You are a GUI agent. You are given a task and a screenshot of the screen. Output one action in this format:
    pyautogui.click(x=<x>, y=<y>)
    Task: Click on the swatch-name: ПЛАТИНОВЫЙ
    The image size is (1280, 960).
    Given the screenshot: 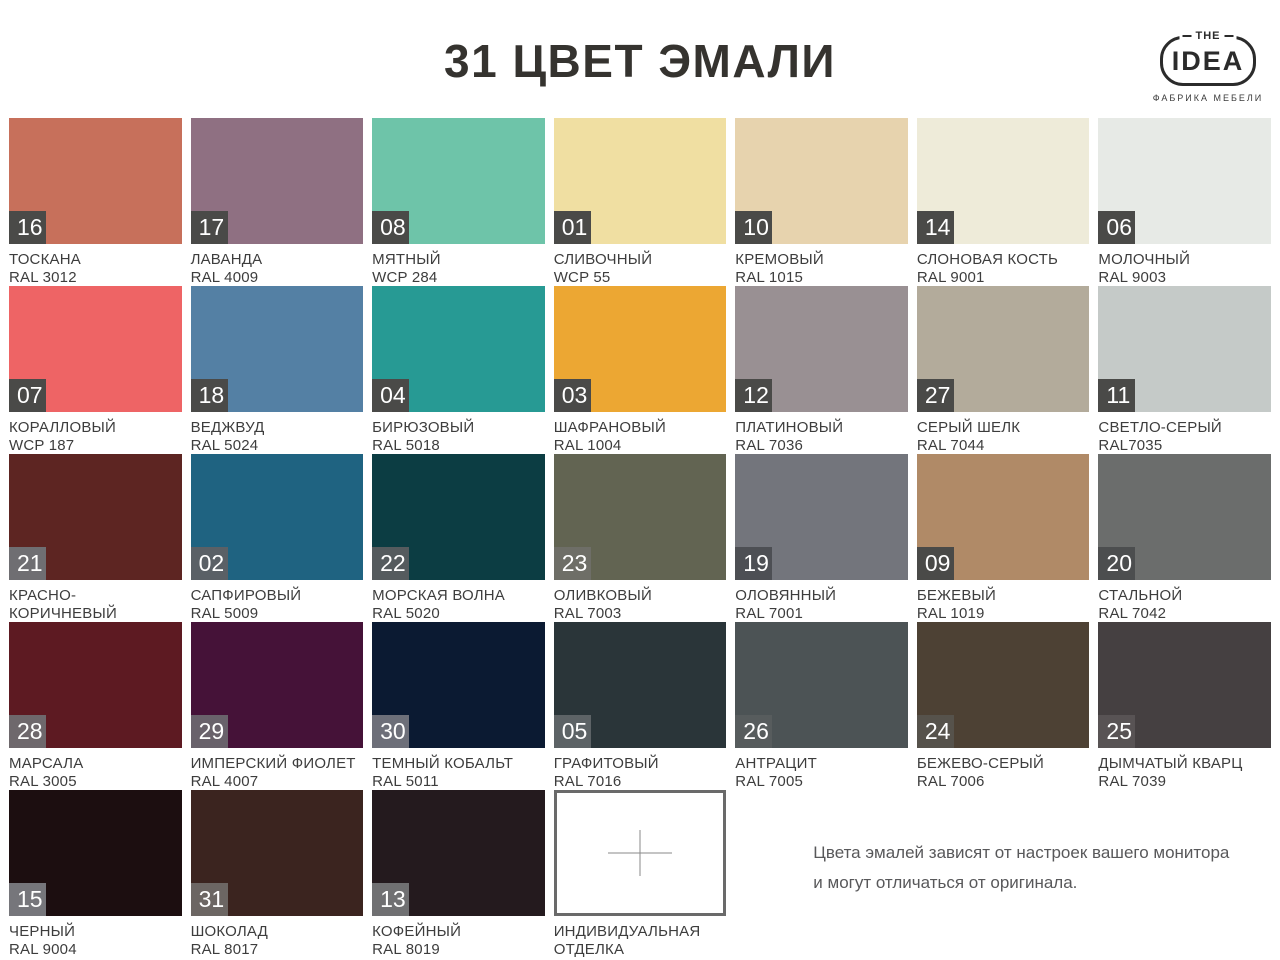 What is the action you would take?
    pyautogui.click(x=789, y=427)
    